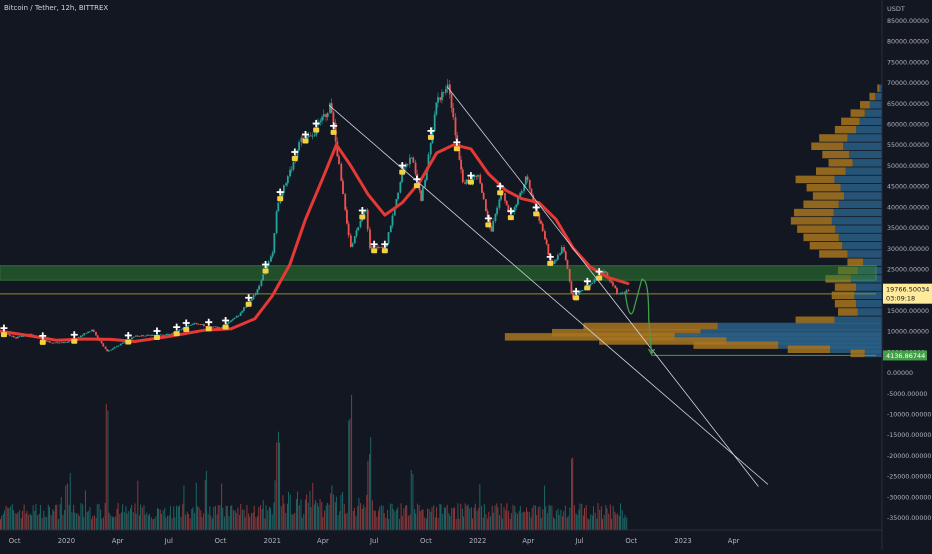  Describe the element at coordinates (909, 415) in the screenshot. I see `y-tick-label-19: -10000.00000` at that location.